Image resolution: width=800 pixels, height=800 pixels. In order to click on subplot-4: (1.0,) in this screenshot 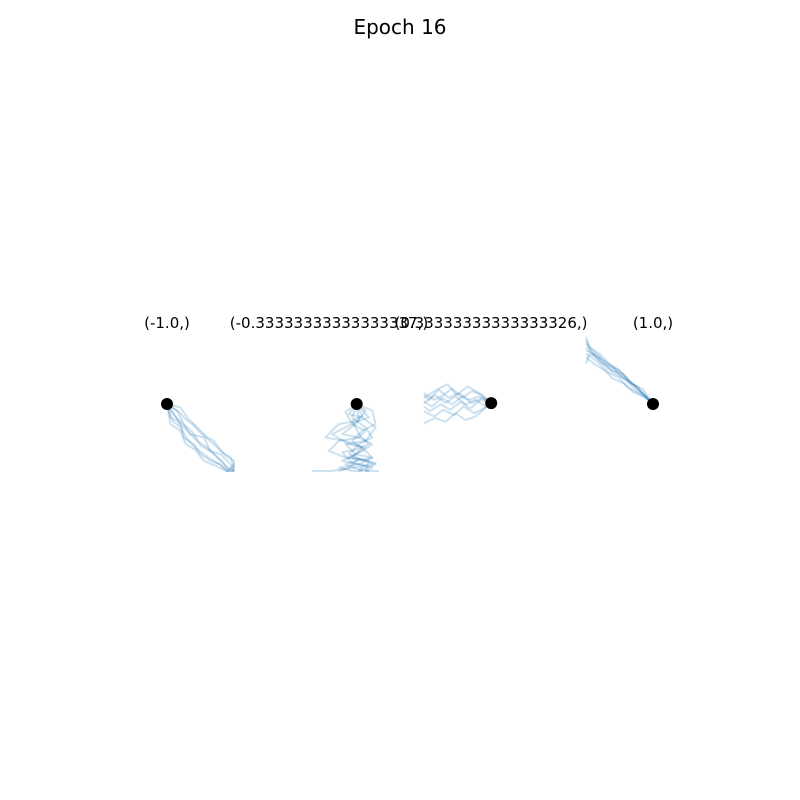, I will do `click(629, 362)`.